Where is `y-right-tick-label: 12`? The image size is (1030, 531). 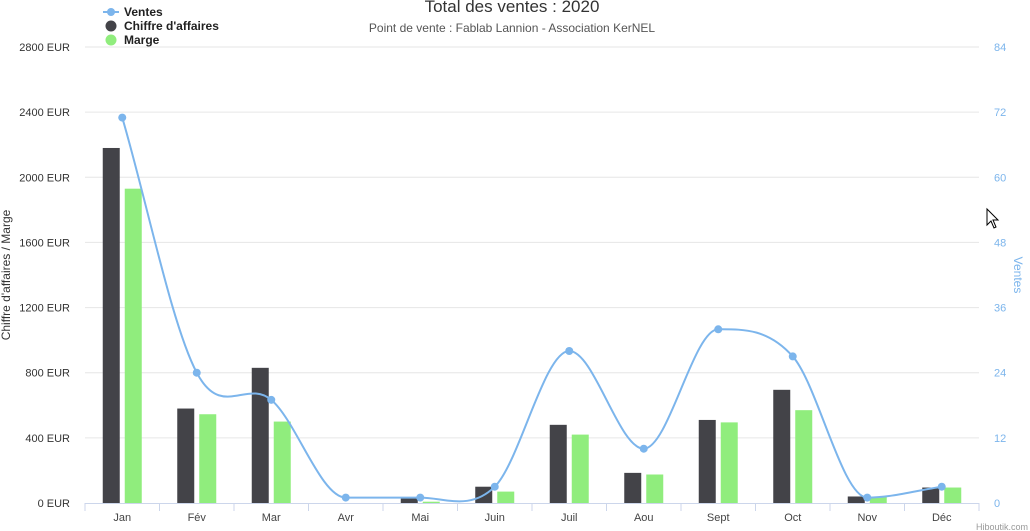 y-right-tick-label: 12 is located at coordinates (1000, 439).